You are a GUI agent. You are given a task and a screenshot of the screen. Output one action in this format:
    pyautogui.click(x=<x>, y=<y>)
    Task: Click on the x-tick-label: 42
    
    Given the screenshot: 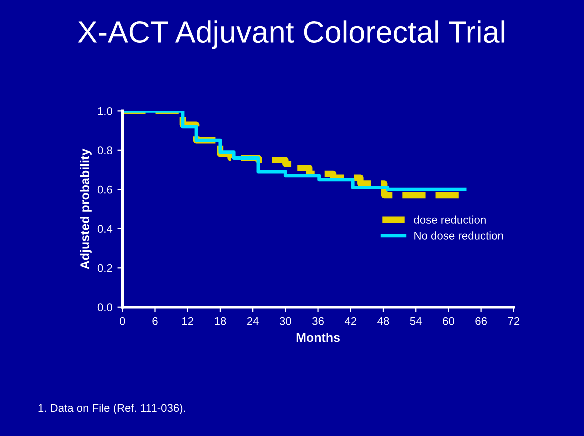 What is the action you would take?
    pyautogui.click(x=350, y=321)
    